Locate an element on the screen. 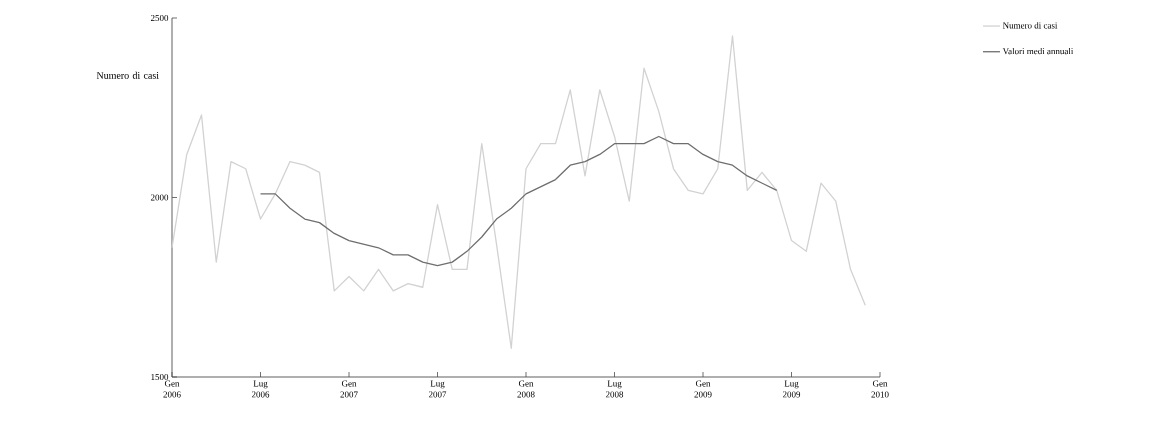 The image size is (1169, 448). legend-label: Numero di casi is located at coordinates (1030, 25).